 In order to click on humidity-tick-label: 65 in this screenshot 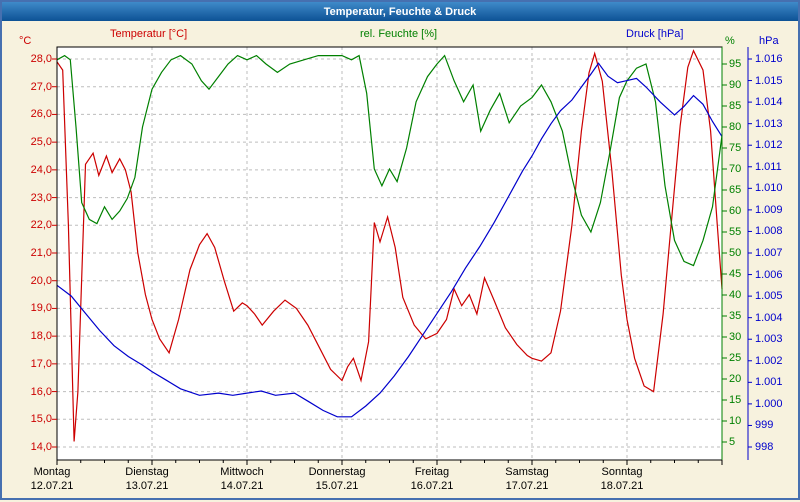, I will do `click(735, 190)`.